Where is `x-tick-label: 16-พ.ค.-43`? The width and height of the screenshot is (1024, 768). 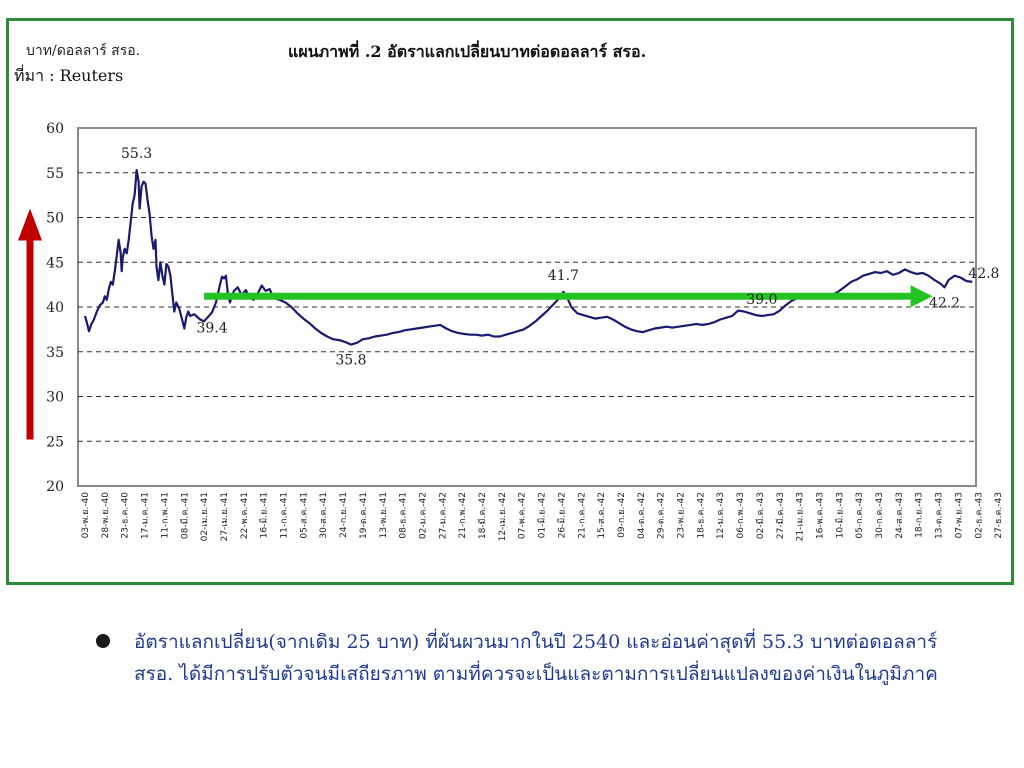 x-tick-label: 16-พ.ค.-43 is located at coordinates (820, 515).